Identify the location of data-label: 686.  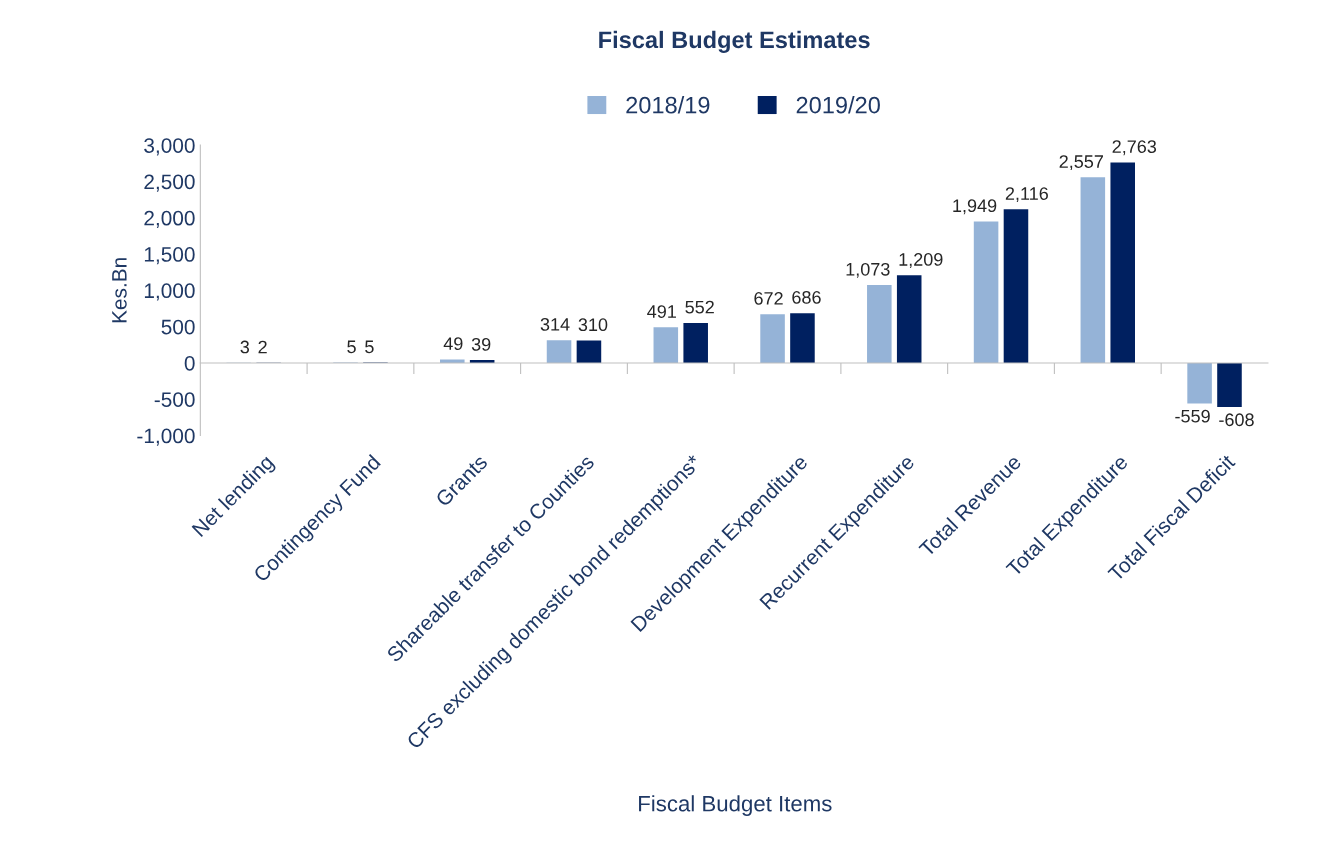
(806, 297).